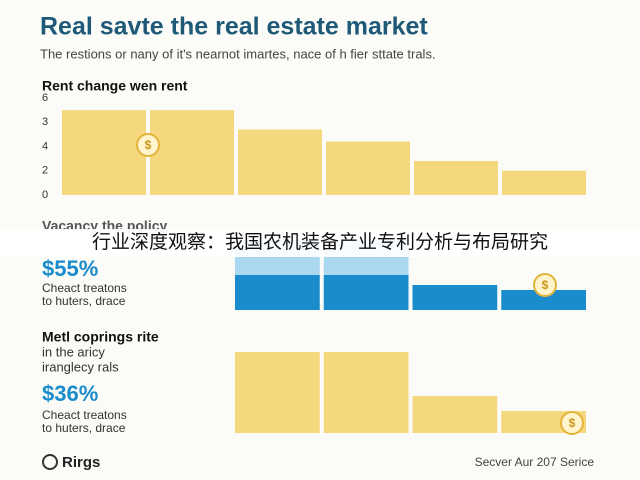 The width and height of the screenshot is (640, 480). What do you see at coordinates (45, 171) in the screenshot?
I see `y-tick-label: 2` at bounding box center [45, 171].